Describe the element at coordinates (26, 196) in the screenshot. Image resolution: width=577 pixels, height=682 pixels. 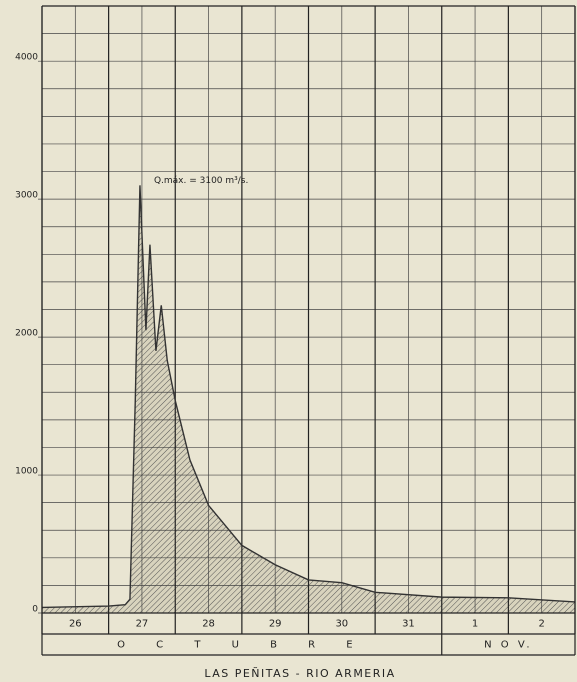
I see `y-tick-label: 3000` at that location.